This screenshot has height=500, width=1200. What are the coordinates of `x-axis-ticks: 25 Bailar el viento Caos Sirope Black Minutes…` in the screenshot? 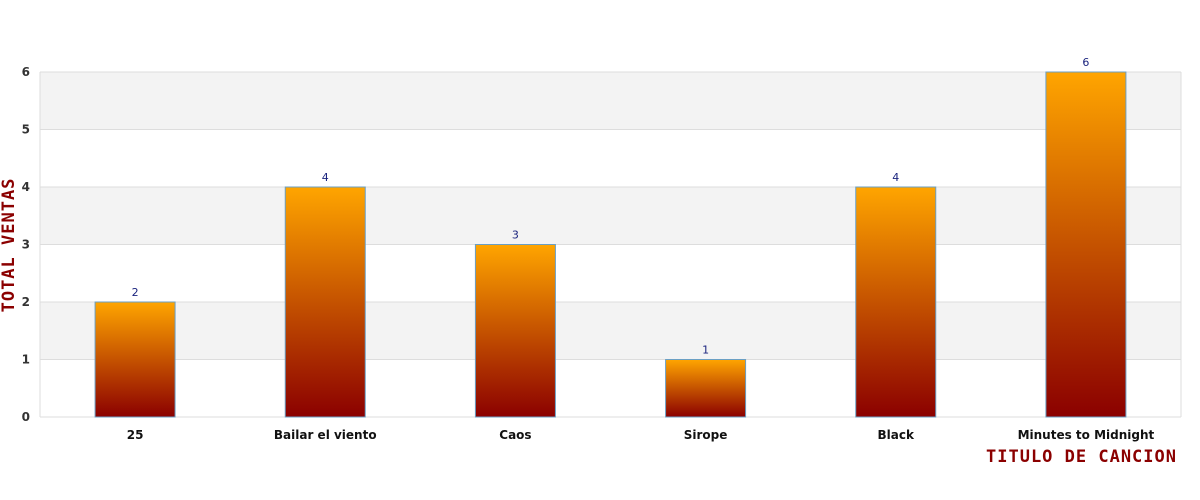 It's located at (641, 435).